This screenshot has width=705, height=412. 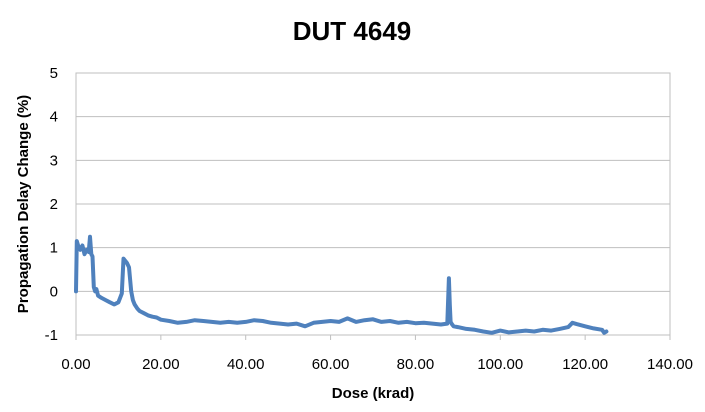 What do you see at coordinates (161, 364) in the screenshot?
I see `x-tick-label: 20.00` at bounding box center [161, 364].